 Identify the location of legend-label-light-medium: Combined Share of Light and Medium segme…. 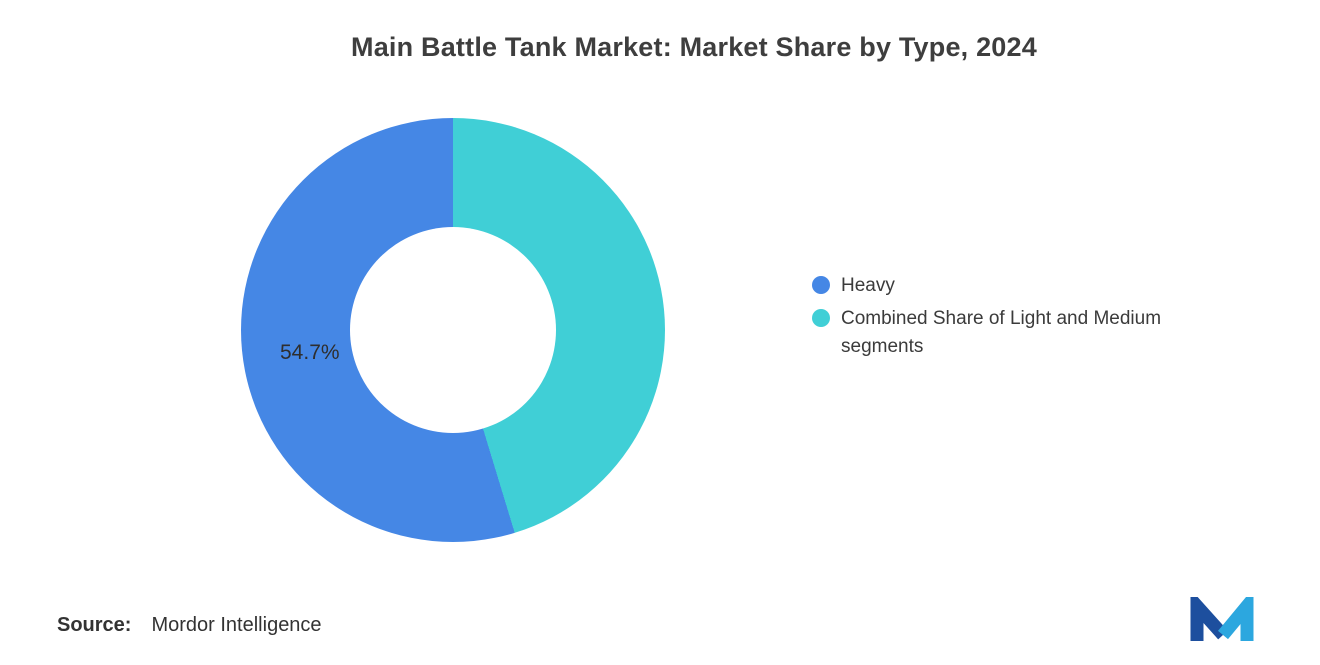
(1001, 332).